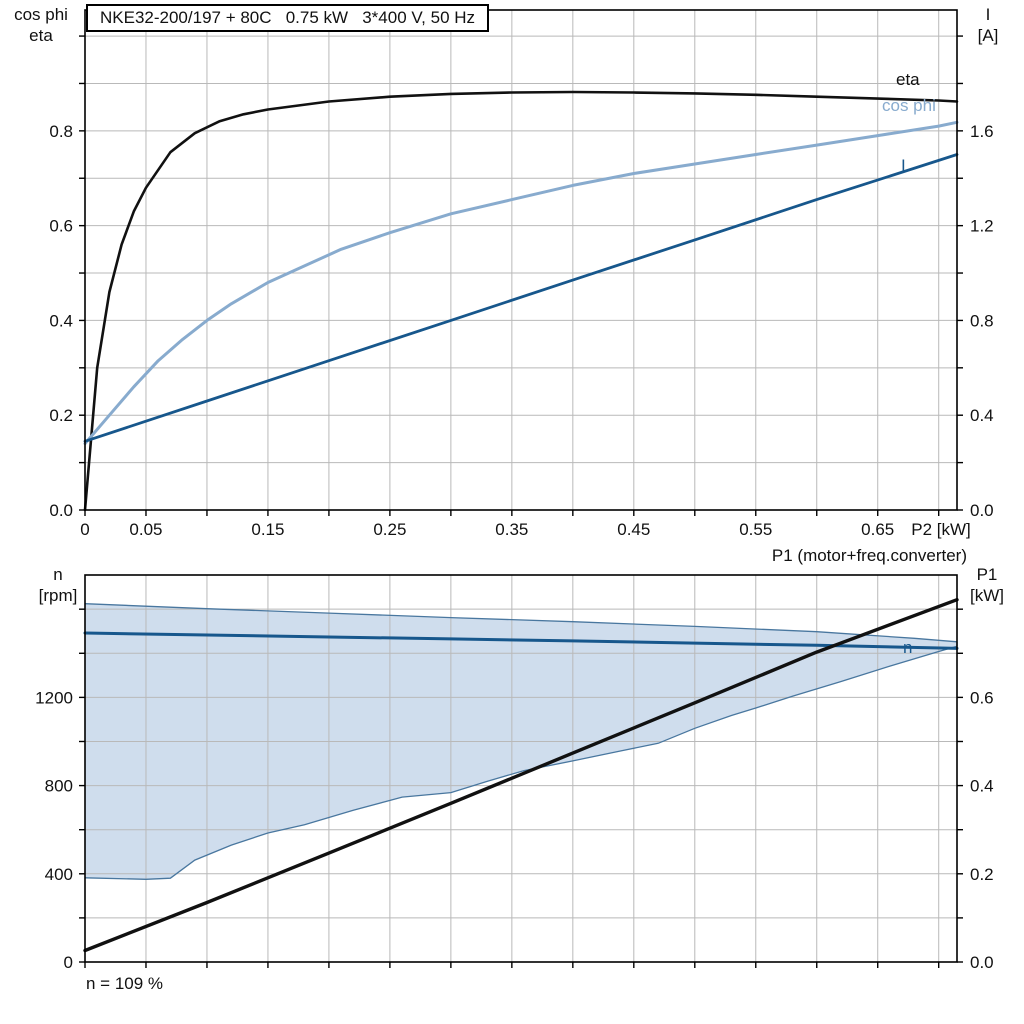  I want to click on current-curve-label: I, so click(903, 165).